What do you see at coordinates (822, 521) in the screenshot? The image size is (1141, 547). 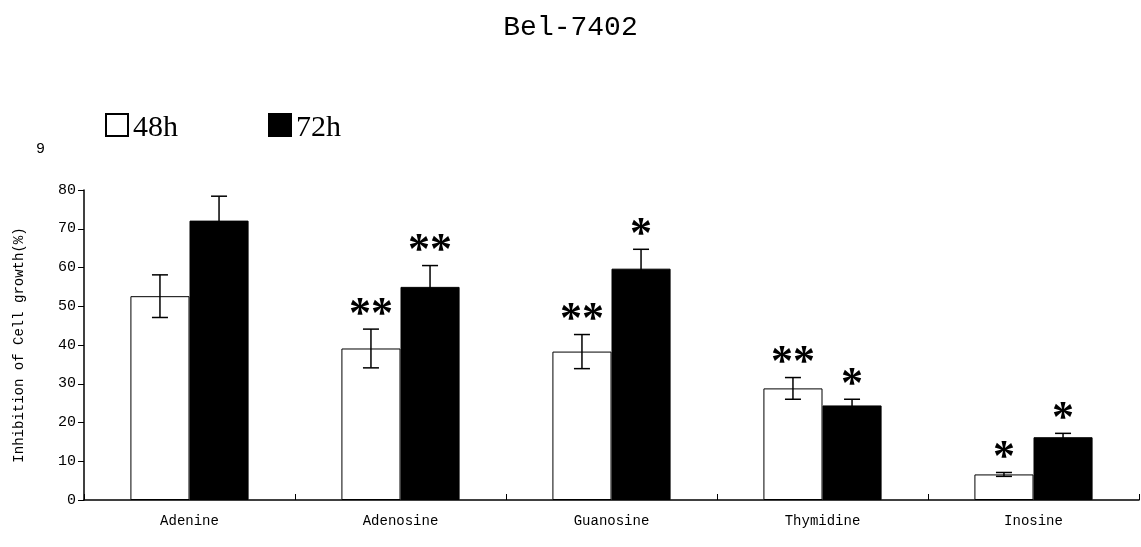 I see `x-tick-label: Thymidine` at bounding box center [822, 521].